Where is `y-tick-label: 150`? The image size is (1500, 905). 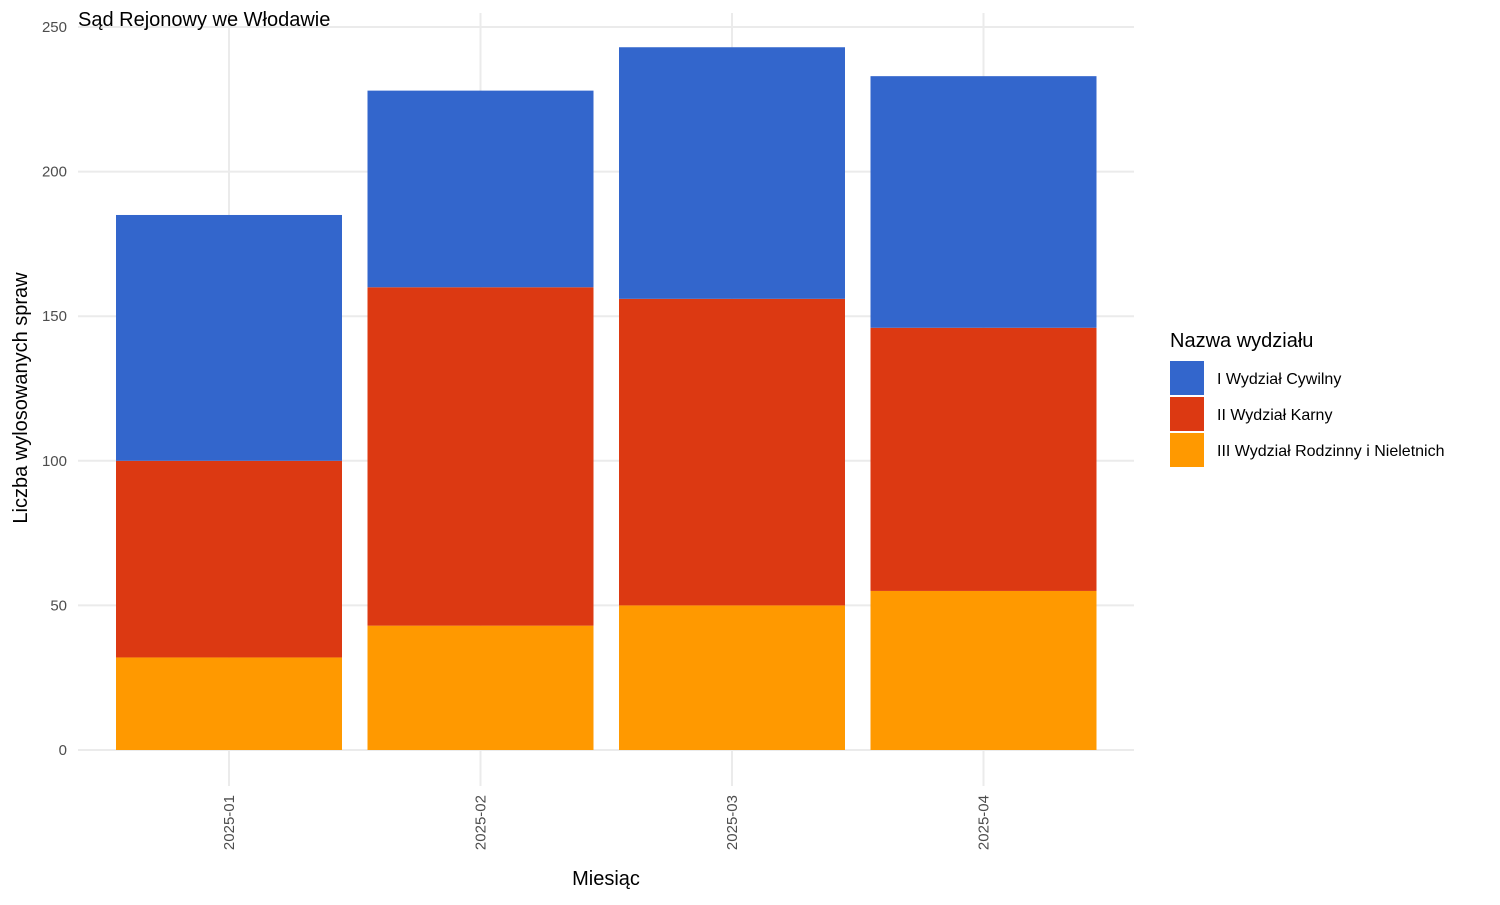 y-tick-label: 150 is located at coordinates (54, 316).